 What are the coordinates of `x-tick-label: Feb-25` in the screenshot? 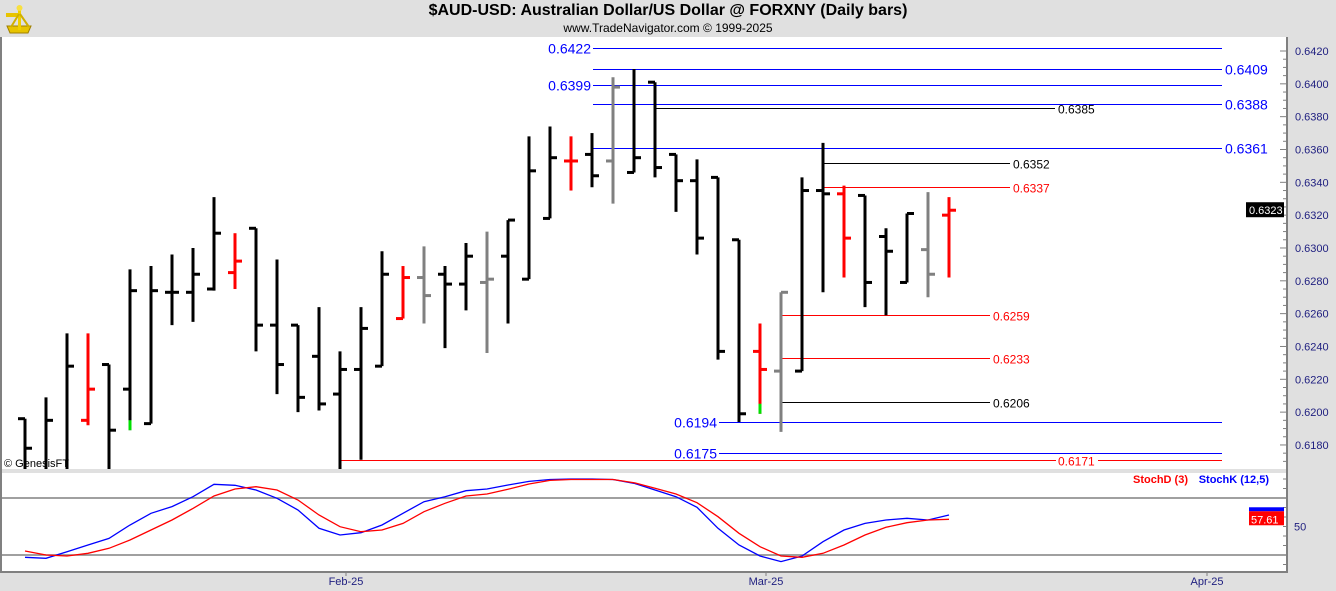 It's located at (346, 582).